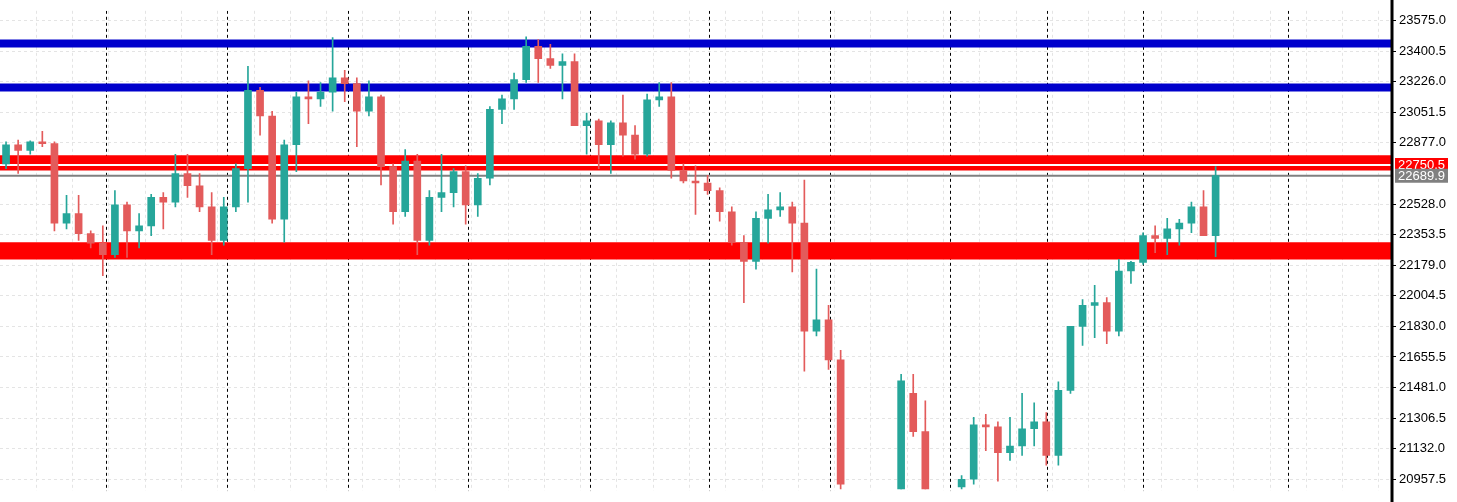 The height and width of the screenshot is (502, 1457). Describe the element at coordinates (1423, 295) in the screenshot. I see `y-tick-label: 22004.5` at that location.